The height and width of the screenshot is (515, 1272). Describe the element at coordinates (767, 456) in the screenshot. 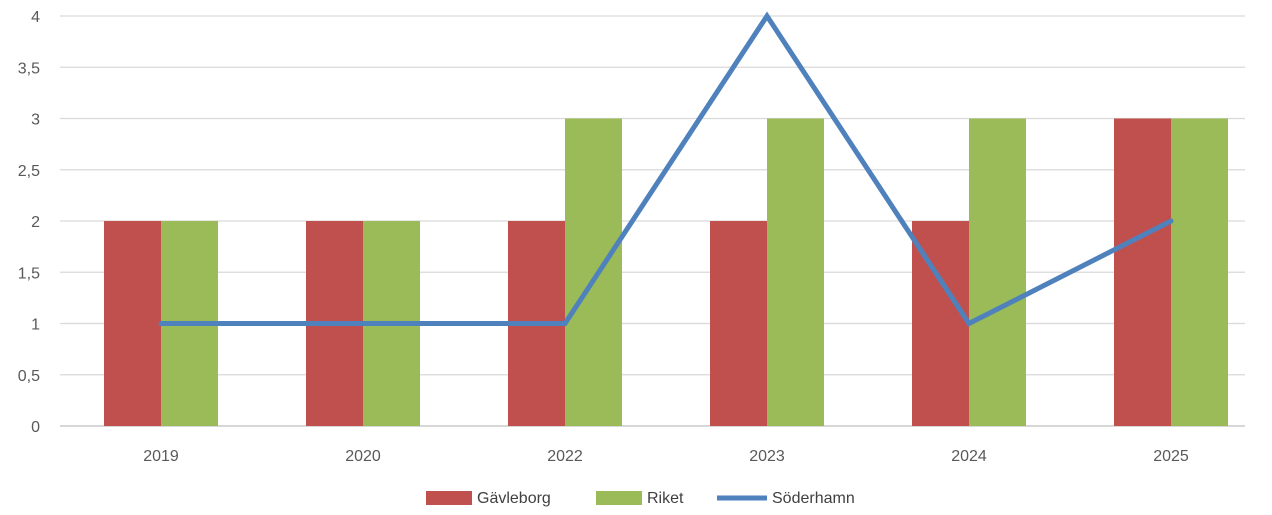

I see `x-tick-label: 2023` at that location.